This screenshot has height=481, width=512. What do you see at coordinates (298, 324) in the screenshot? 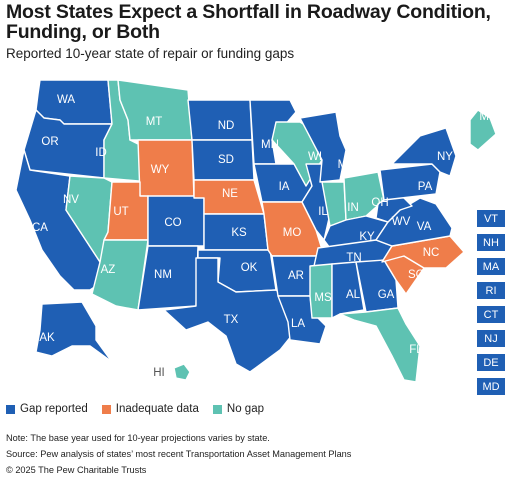
I see `state-label-la: LA` at bounding box center [298, 324].